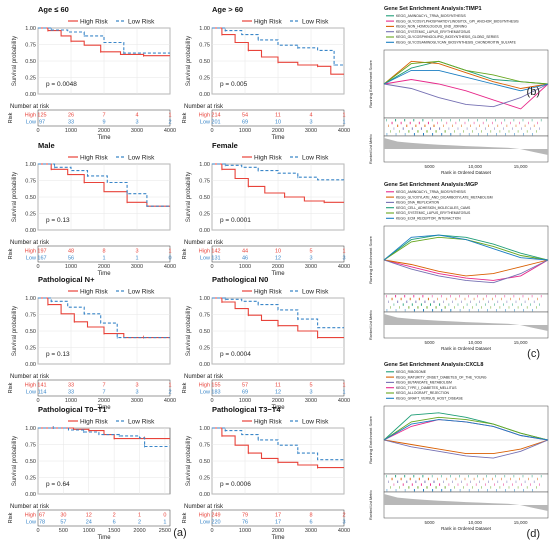 The height and width of the screenshot is (544, 550). What do you see at coordinates (225, 145) in the screenshot?
I see `km-title: Female` at bounding box center [225, 145].